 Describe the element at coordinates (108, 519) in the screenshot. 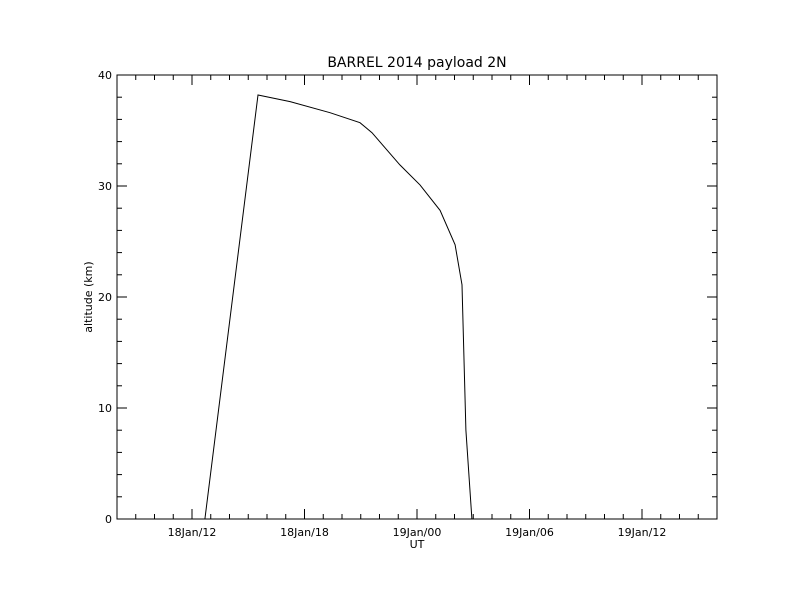

I see `y-tick-label: 0` at that location.